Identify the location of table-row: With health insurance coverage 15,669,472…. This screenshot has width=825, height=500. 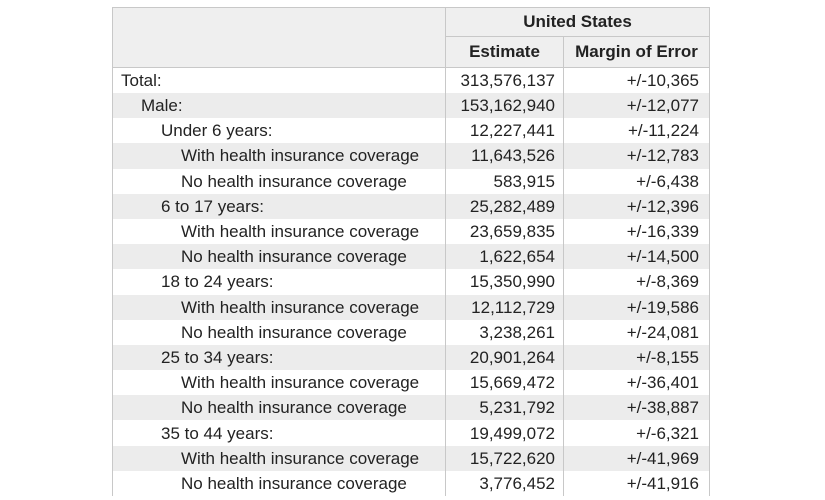
(411, 383).